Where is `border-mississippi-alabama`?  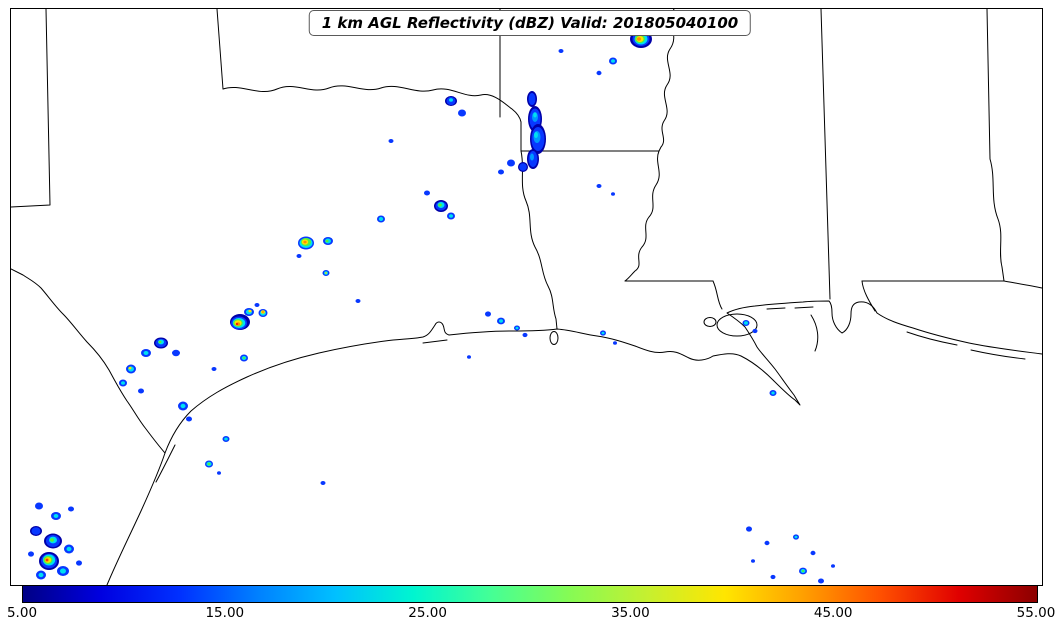
border-mississippi-alabama is located at coordinates (825, 154).